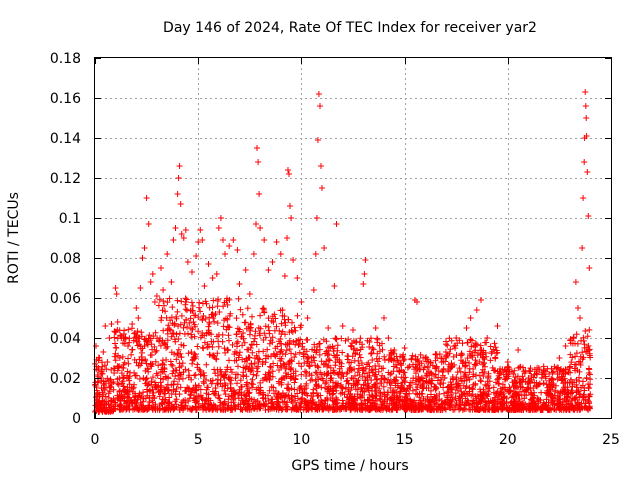 This screenshot has height=480, width=640. I want to click on x-tick-labels: 0 5 10 15 20 25, so click(355, 440).